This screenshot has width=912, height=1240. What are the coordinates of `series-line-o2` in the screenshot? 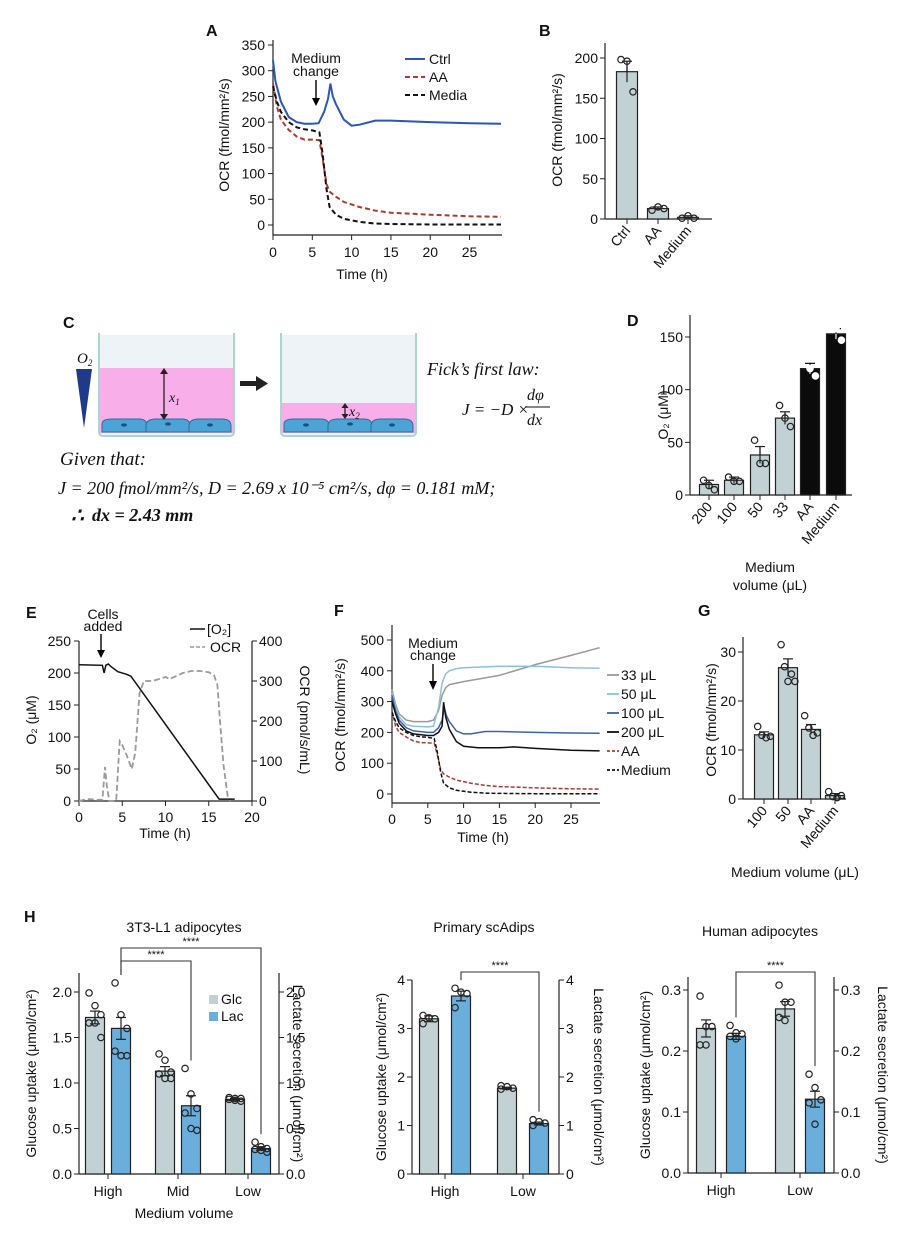 It's located at (156, 731).